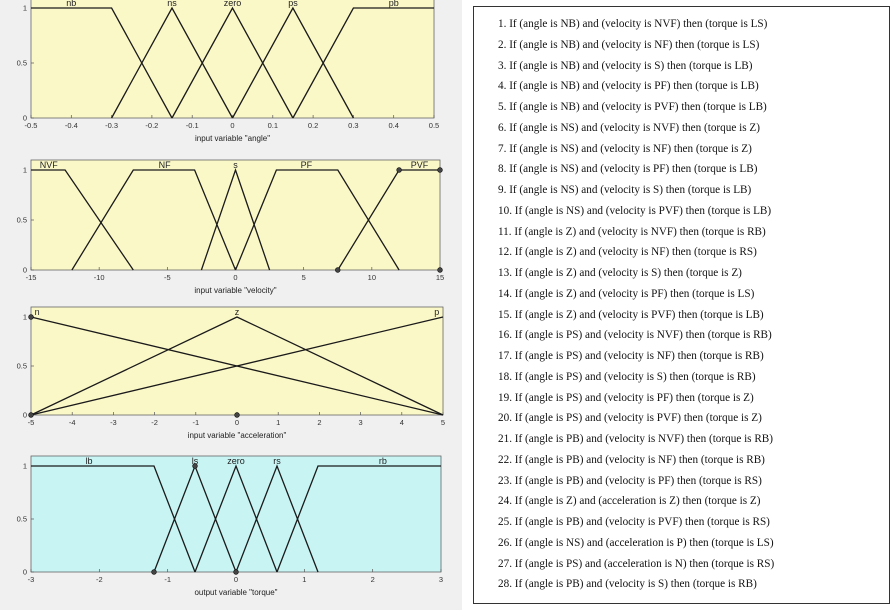 The height and width of the screenshot is (610, 895). Describe the element at coordinates (277, 518) in the screenshot. I see `torque-mf-rs-curve` at that location.